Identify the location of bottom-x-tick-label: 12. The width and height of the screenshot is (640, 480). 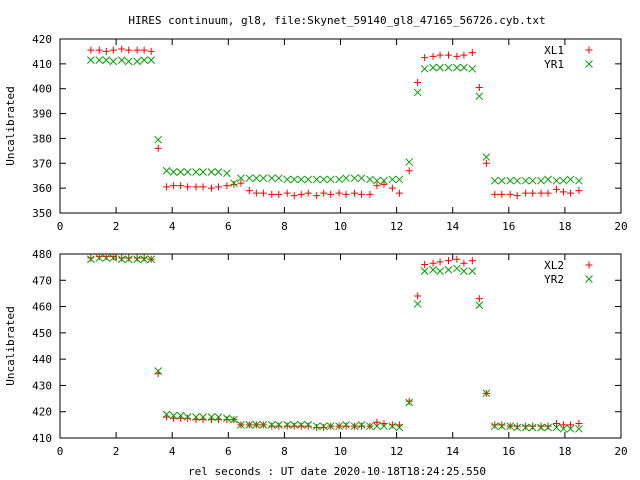
(396, 451).